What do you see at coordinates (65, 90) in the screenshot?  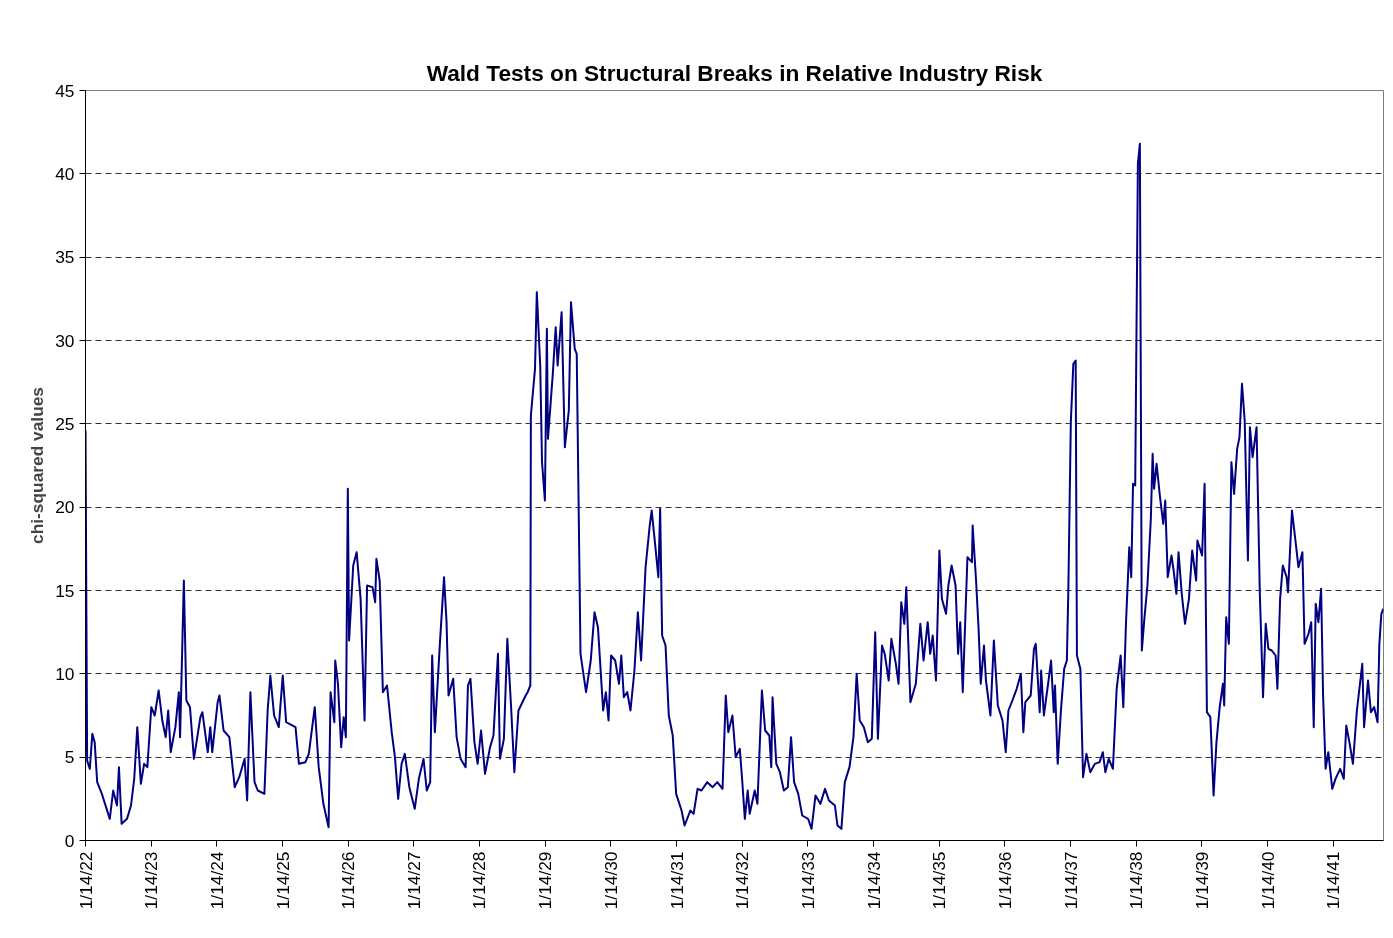 I see `y-tick-label: 45` at bounding box center [65, 90].